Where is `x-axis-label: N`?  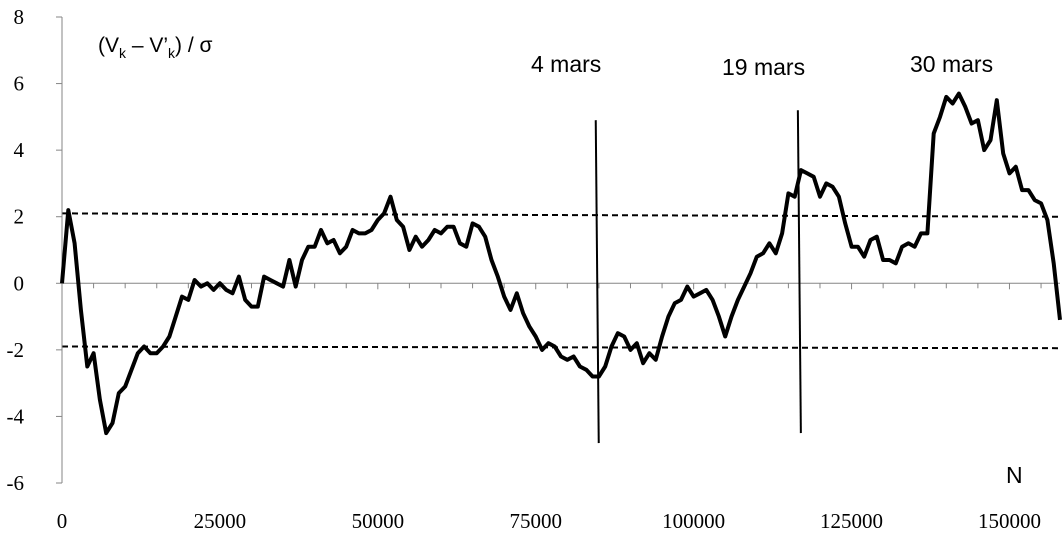
x-axis-label: N is located at coordinates (1014, 475).